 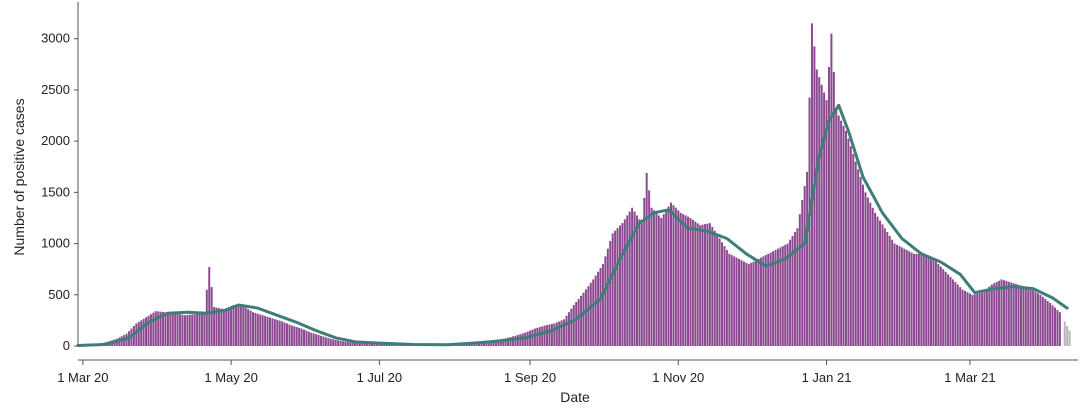 I want to click on y-tick-label: 0, so click(x=66, y=345).